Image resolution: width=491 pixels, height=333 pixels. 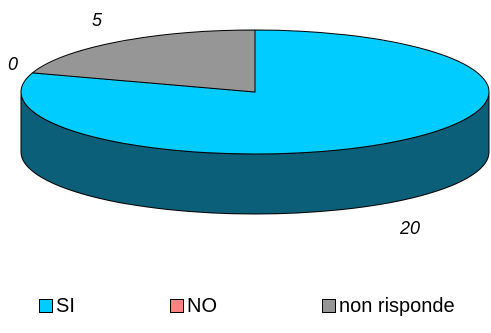 I want to click on legend-item-si: SI, so click(x=57, y=306).